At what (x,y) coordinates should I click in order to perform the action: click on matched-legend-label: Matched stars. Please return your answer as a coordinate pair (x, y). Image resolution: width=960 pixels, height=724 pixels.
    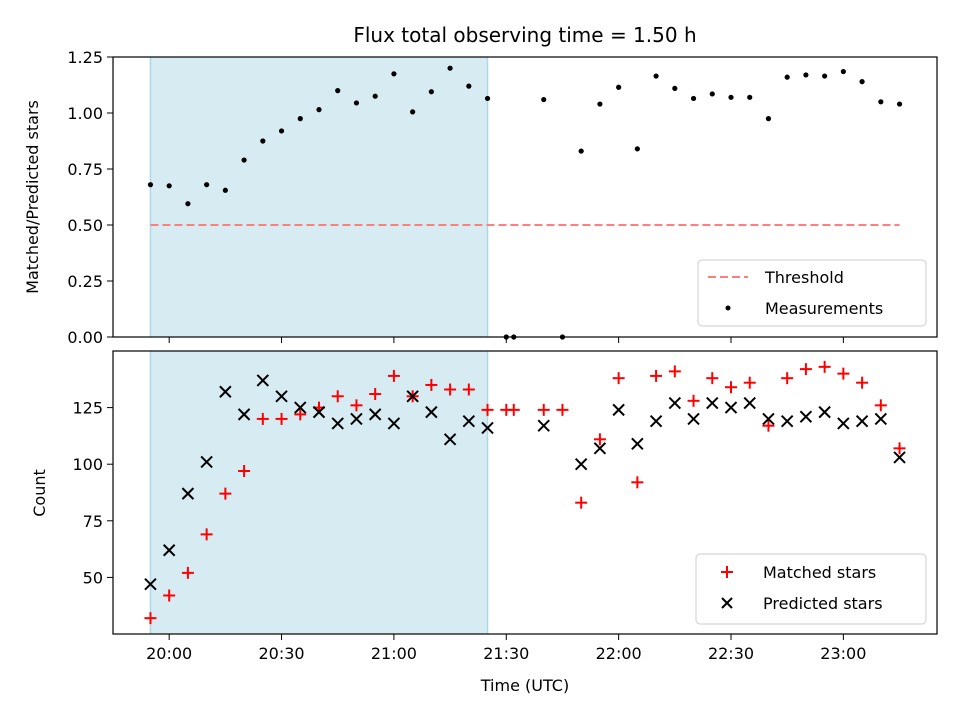
    Looking at the image, I should click on (819, 572).